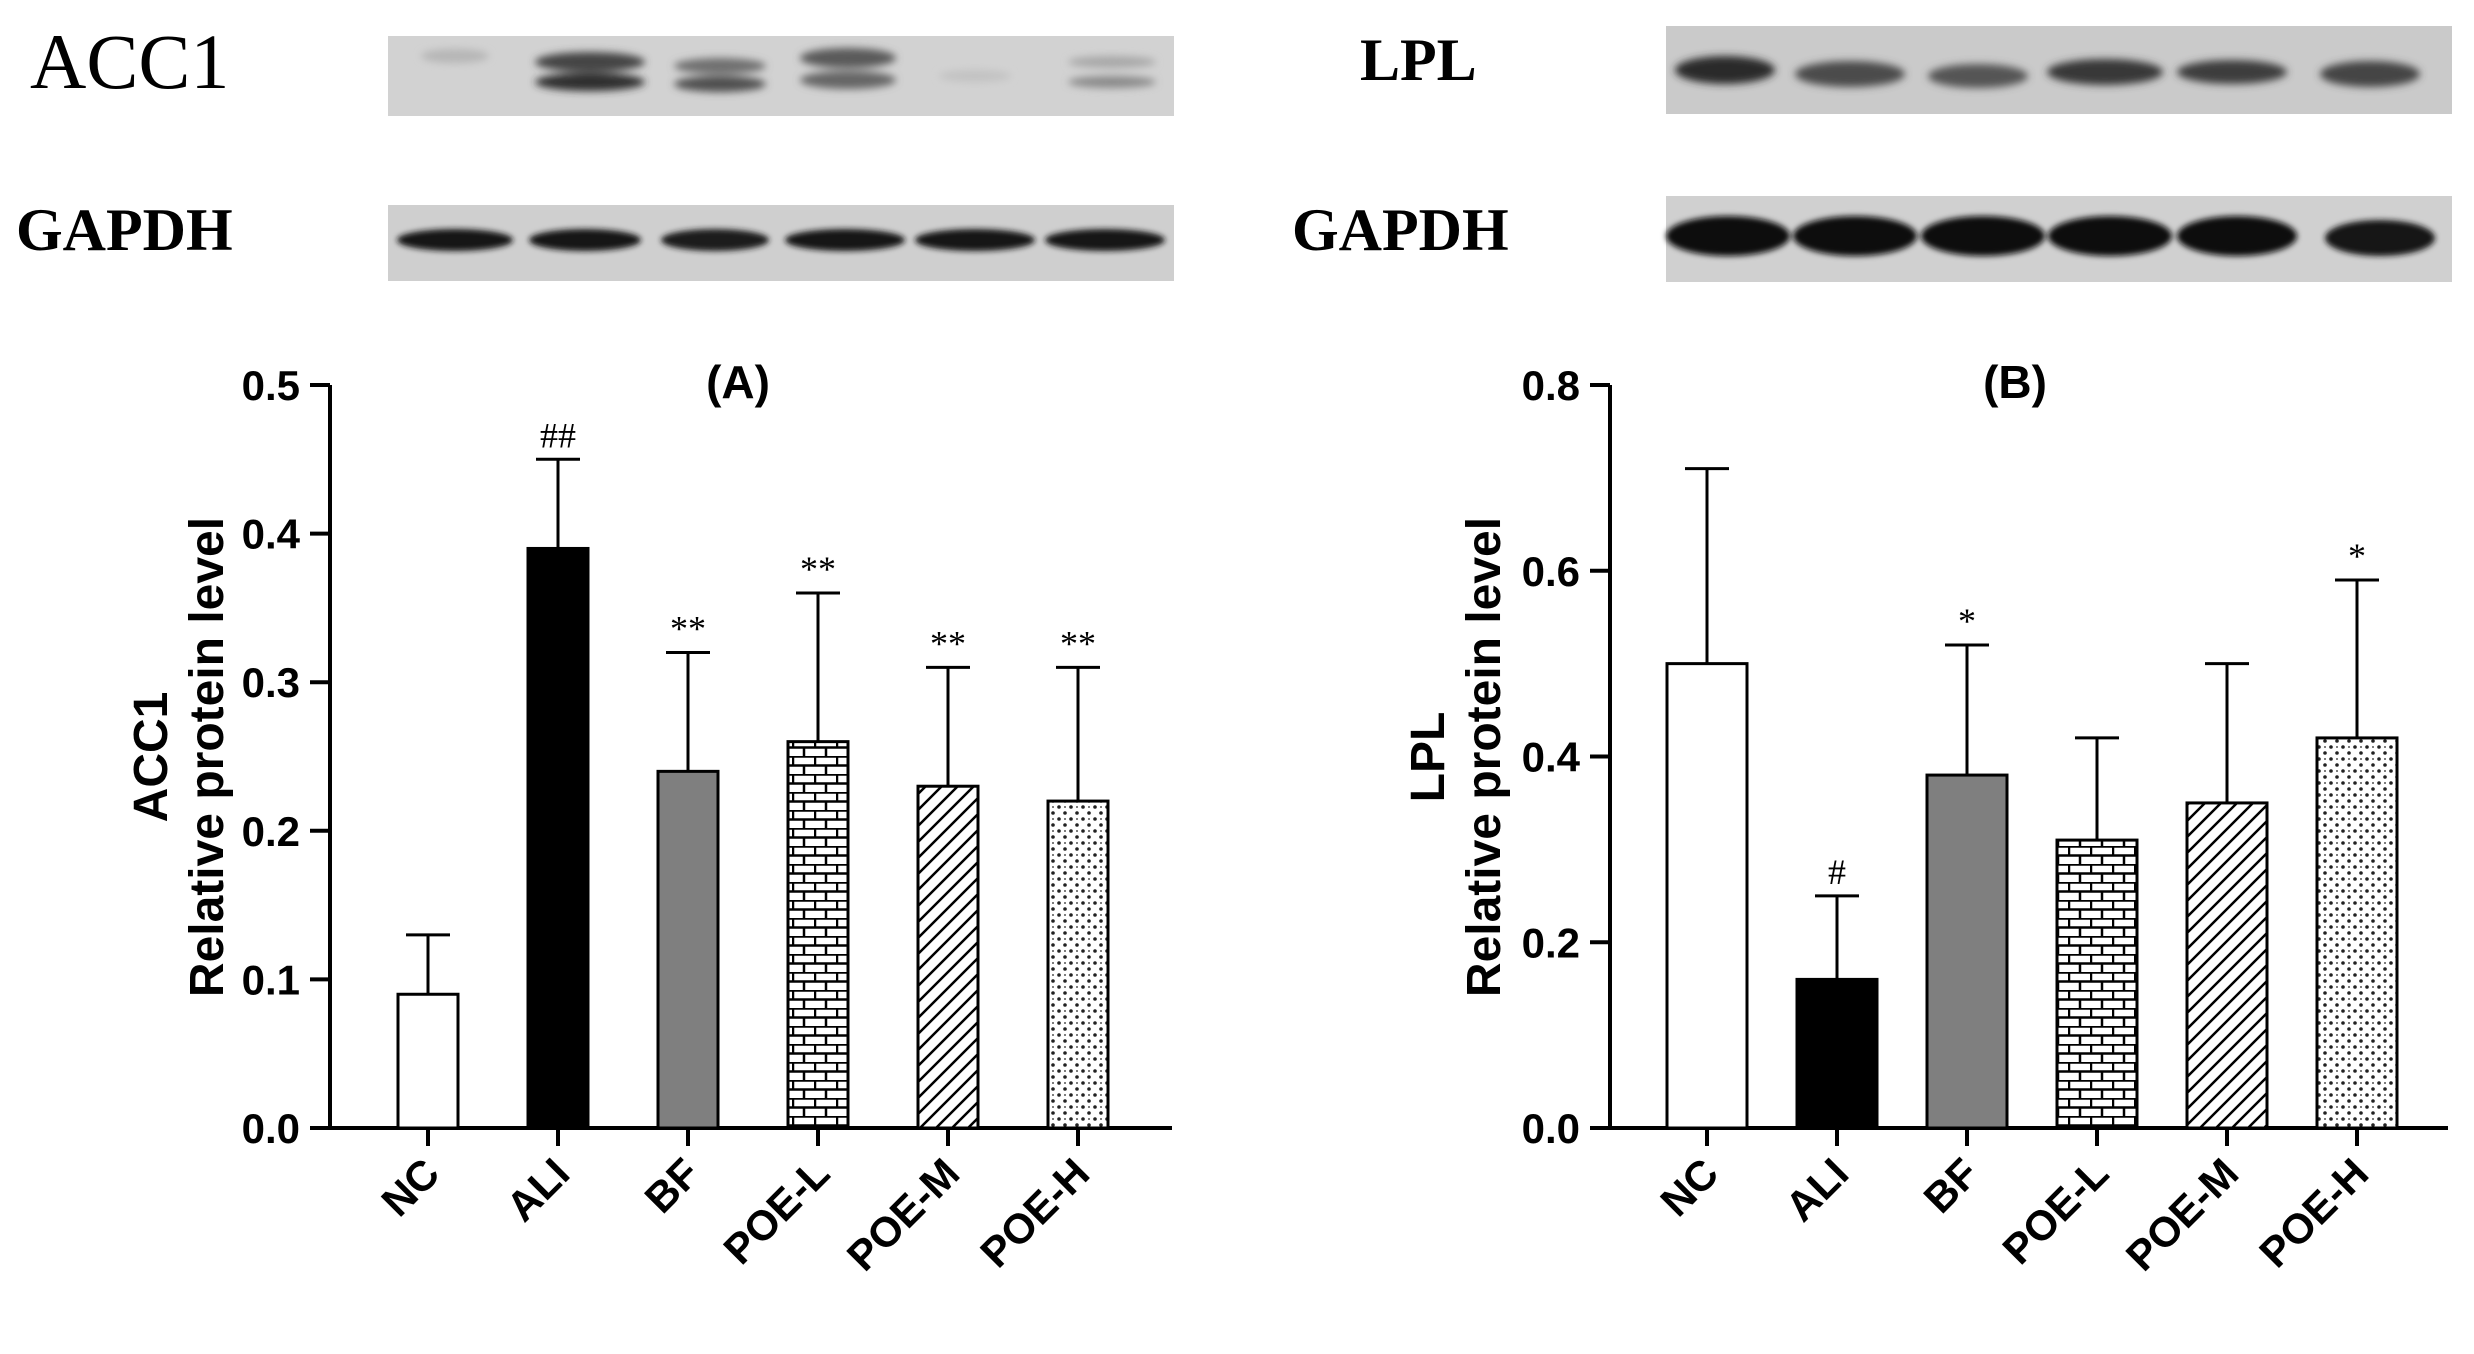  What do you see at coordinates (179, 757) in the screenshot?
I see `y-axis-label: ACC1Relative protein level` at bounding box center [179, 757].